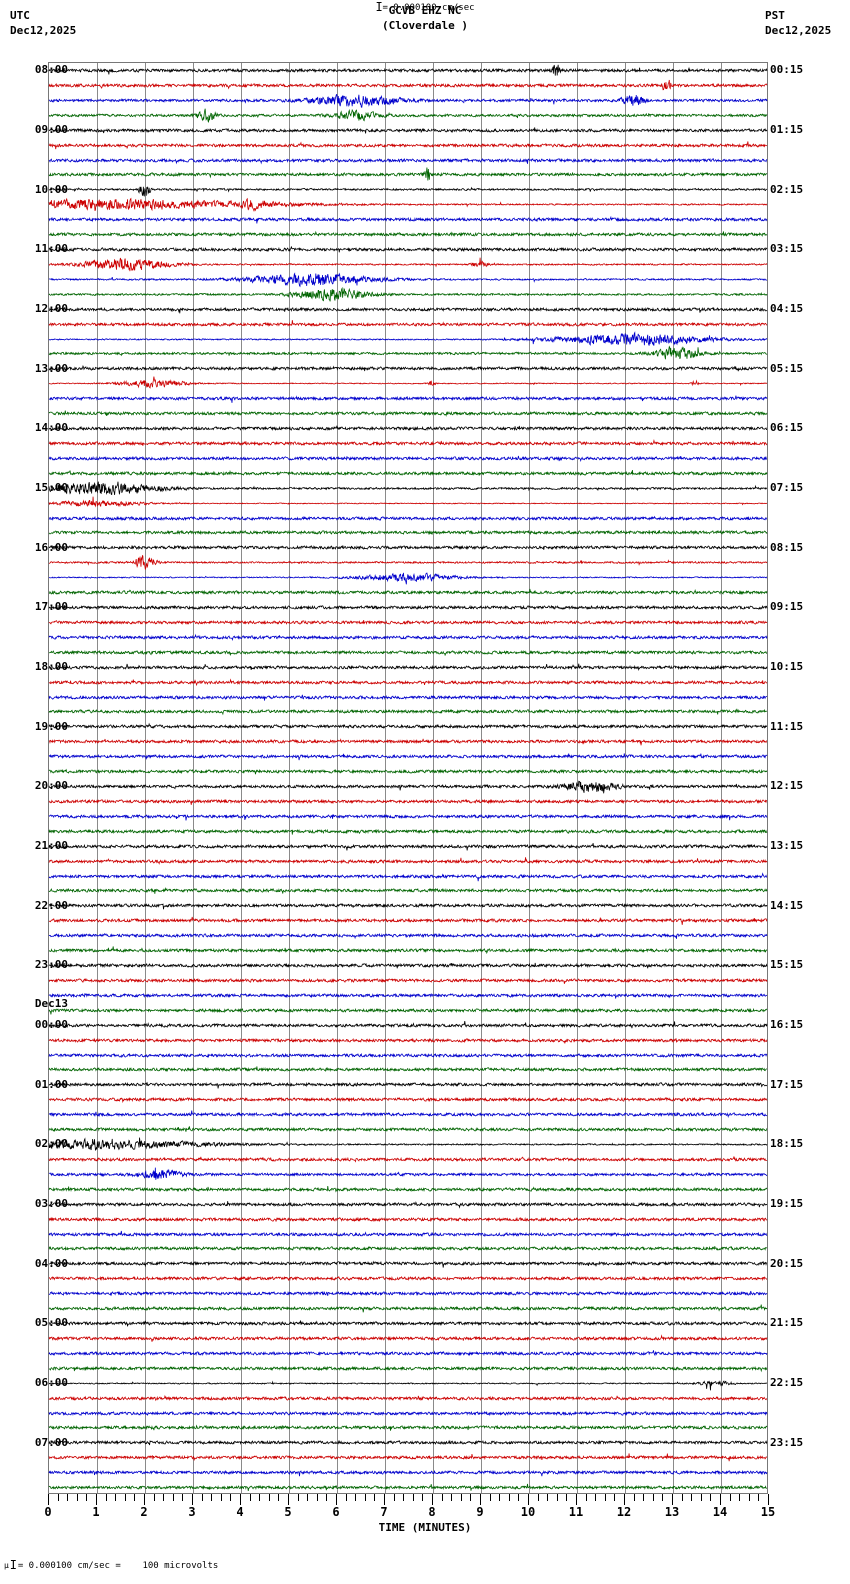 The width and height of the screenshot is (850, 1584). I want to click on x-tick-label-3: 3, so click(192, 1512).